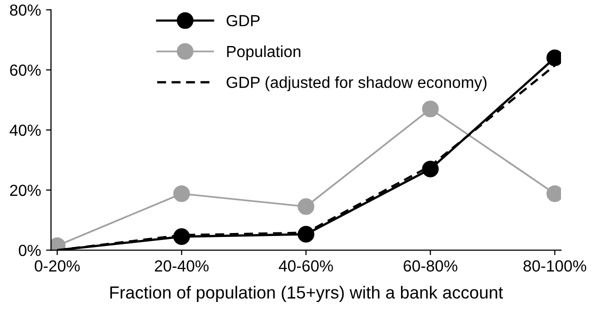  What do you see at coordinates (356, 84) in the screenshot?
I see `legend-label: GDP (adjusted for shadow economy)` at bounding box center [356, 84].